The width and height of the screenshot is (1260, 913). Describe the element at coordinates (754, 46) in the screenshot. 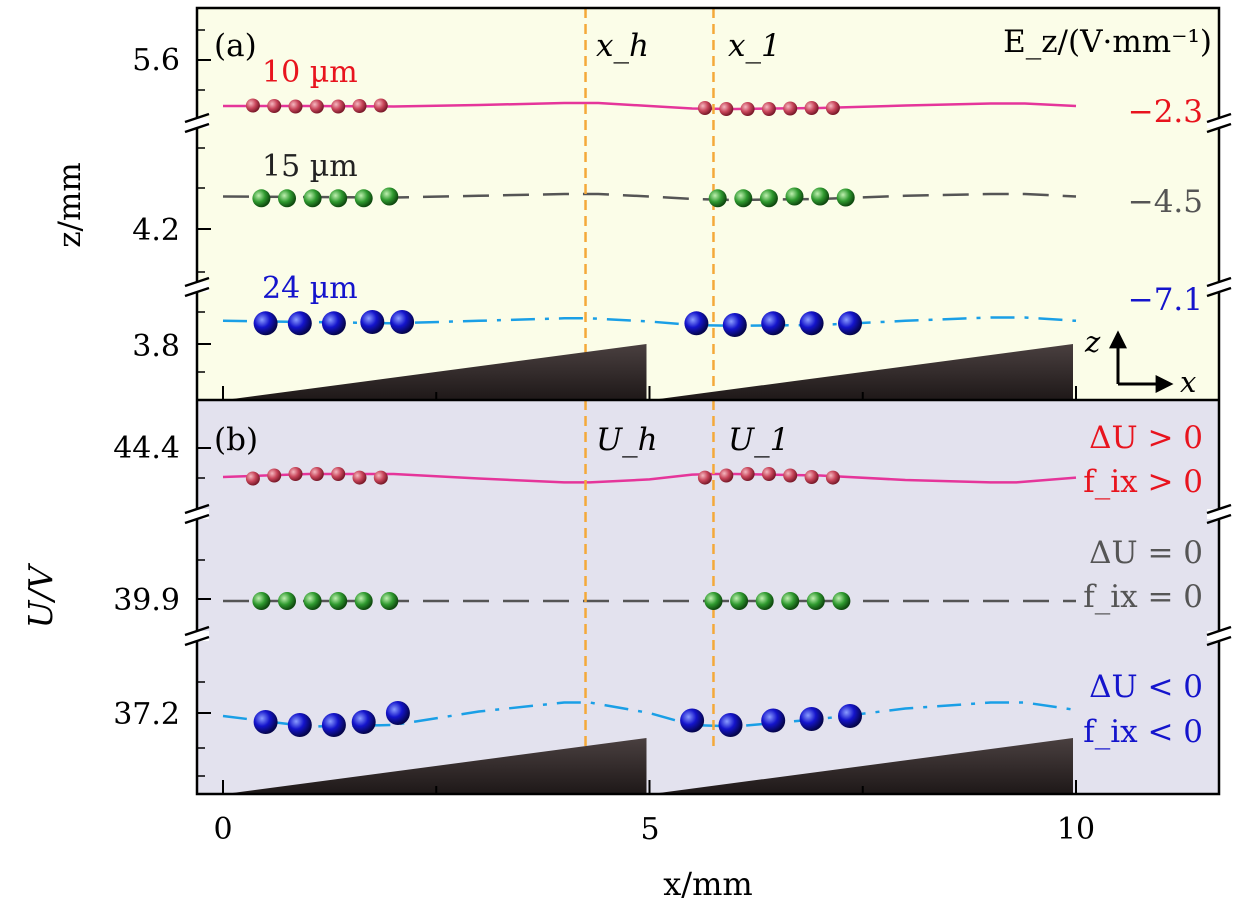

I see `marker-label-x1: x_1` at that location.